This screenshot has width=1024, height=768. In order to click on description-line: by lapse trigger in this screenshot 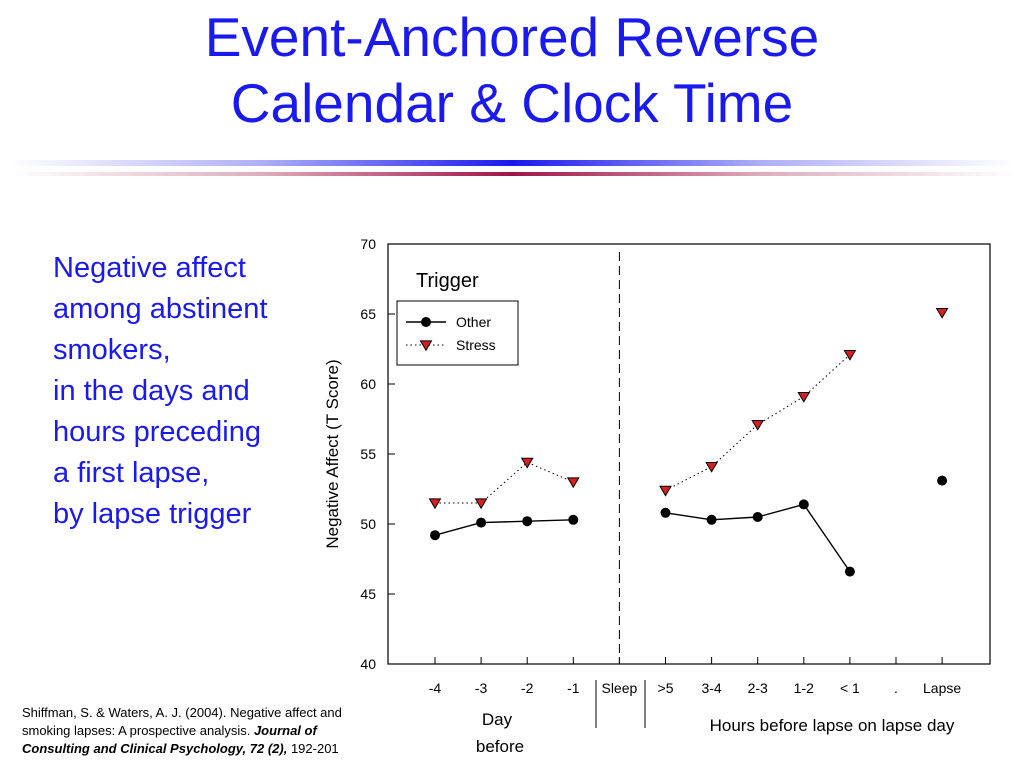, I will do `click(152, 514)`.